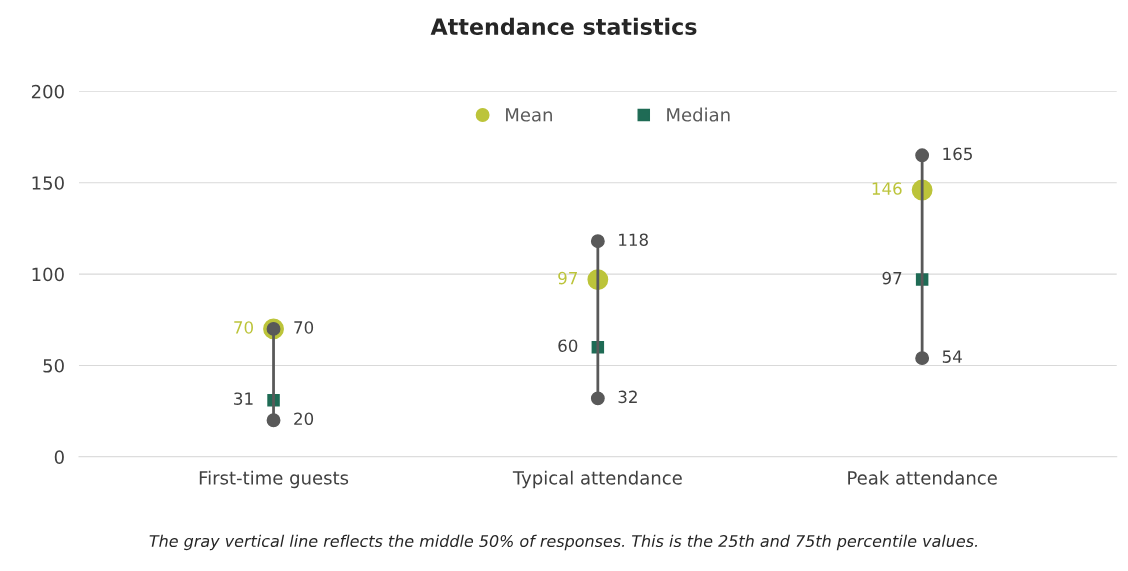  What do you see at coordinates (304, 419) in the screenshot?
I see `data-label: 20` at bounding box center [304, 419].